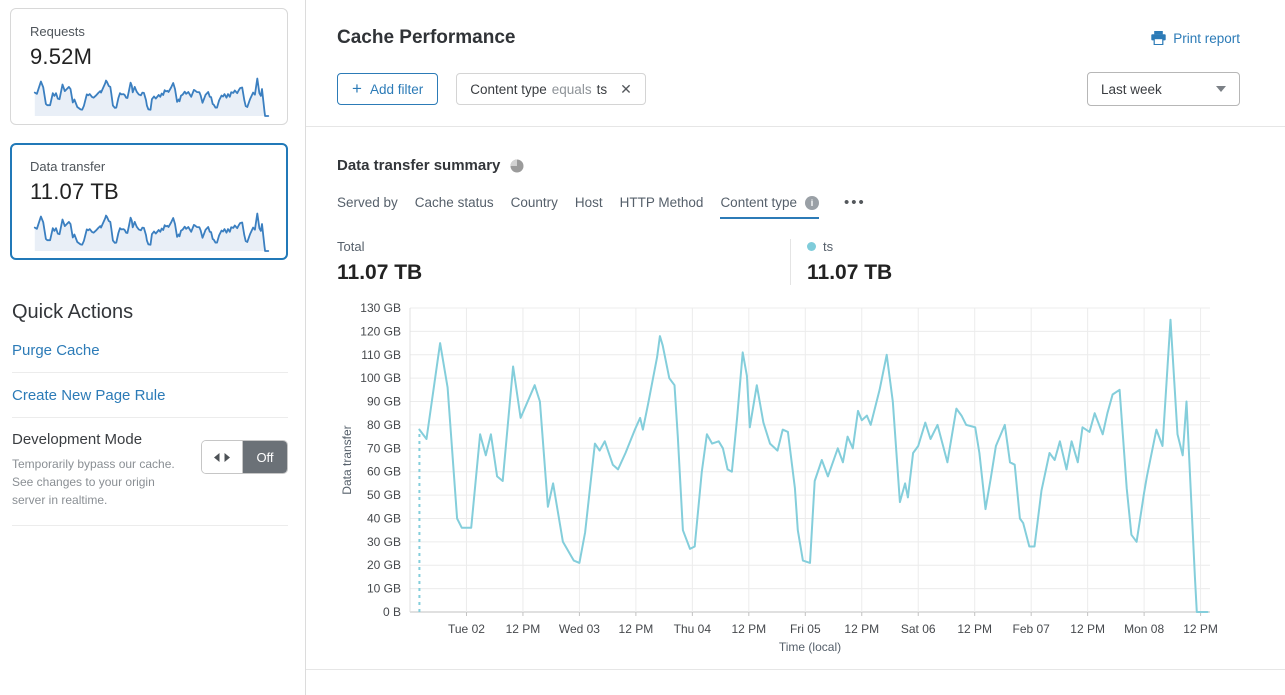  Describe the element at coordinates (661, 202) in the screenshot. I see `tab-label: HTTP Method` at that location.